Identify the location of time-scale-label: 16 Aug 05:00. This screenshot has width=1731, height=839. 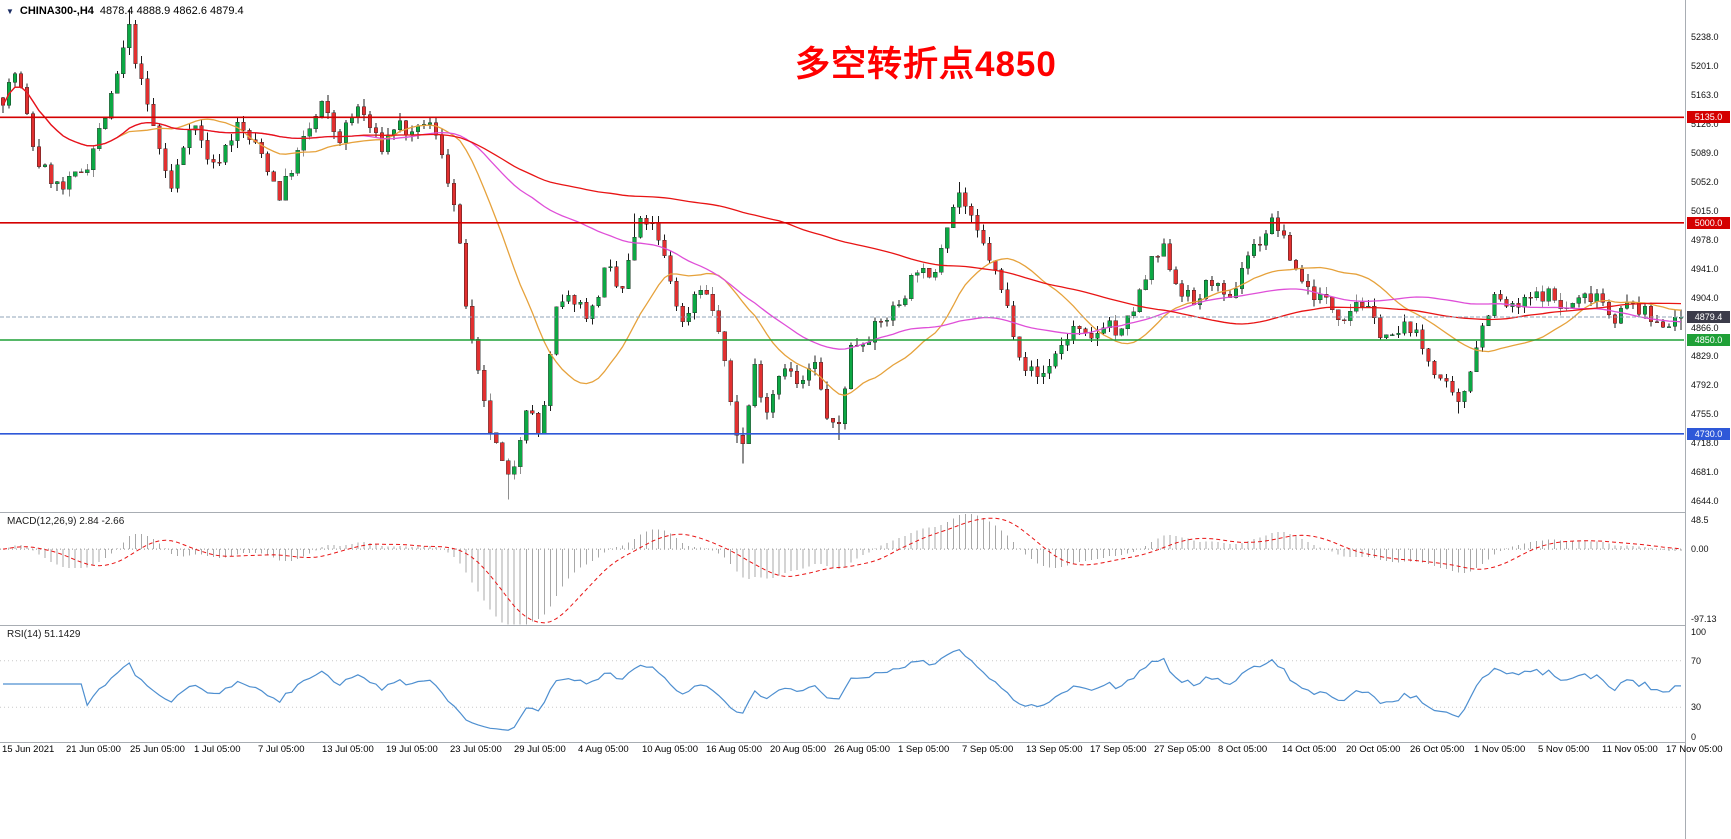
(734, 749).